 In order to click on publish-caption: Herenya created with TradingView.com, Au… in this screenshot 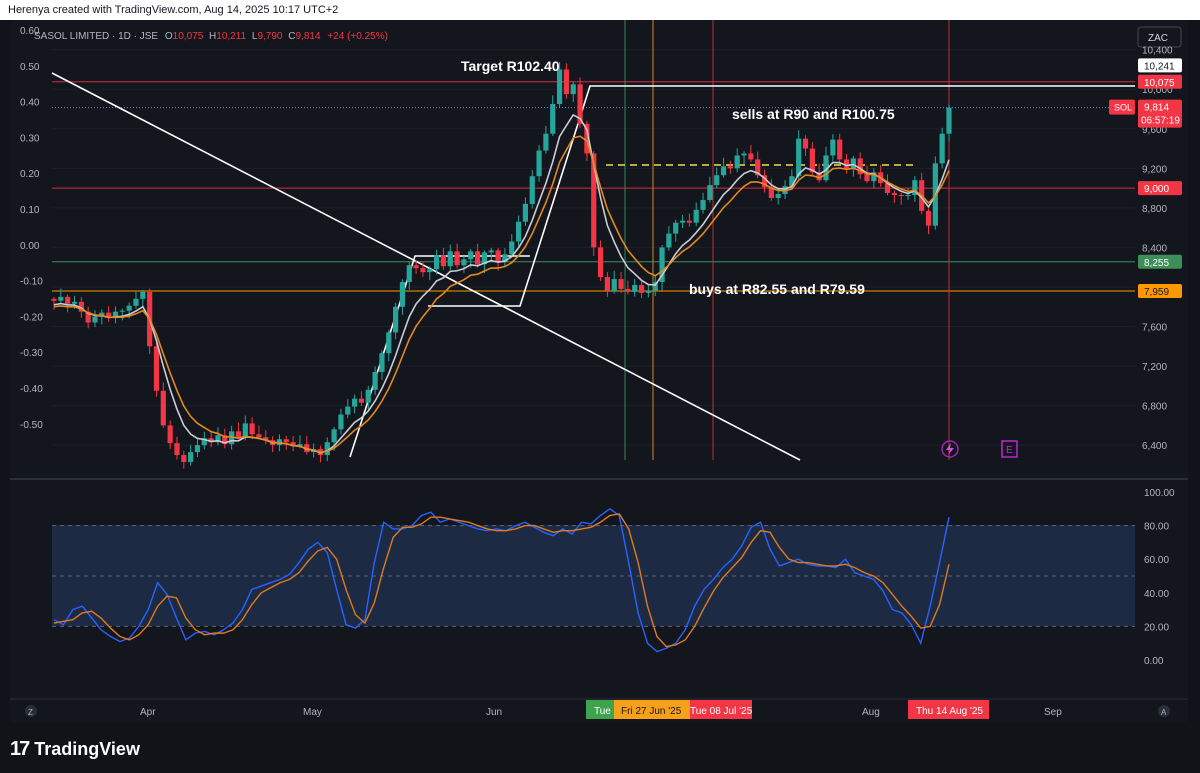, I will do `click(173, 10)`.